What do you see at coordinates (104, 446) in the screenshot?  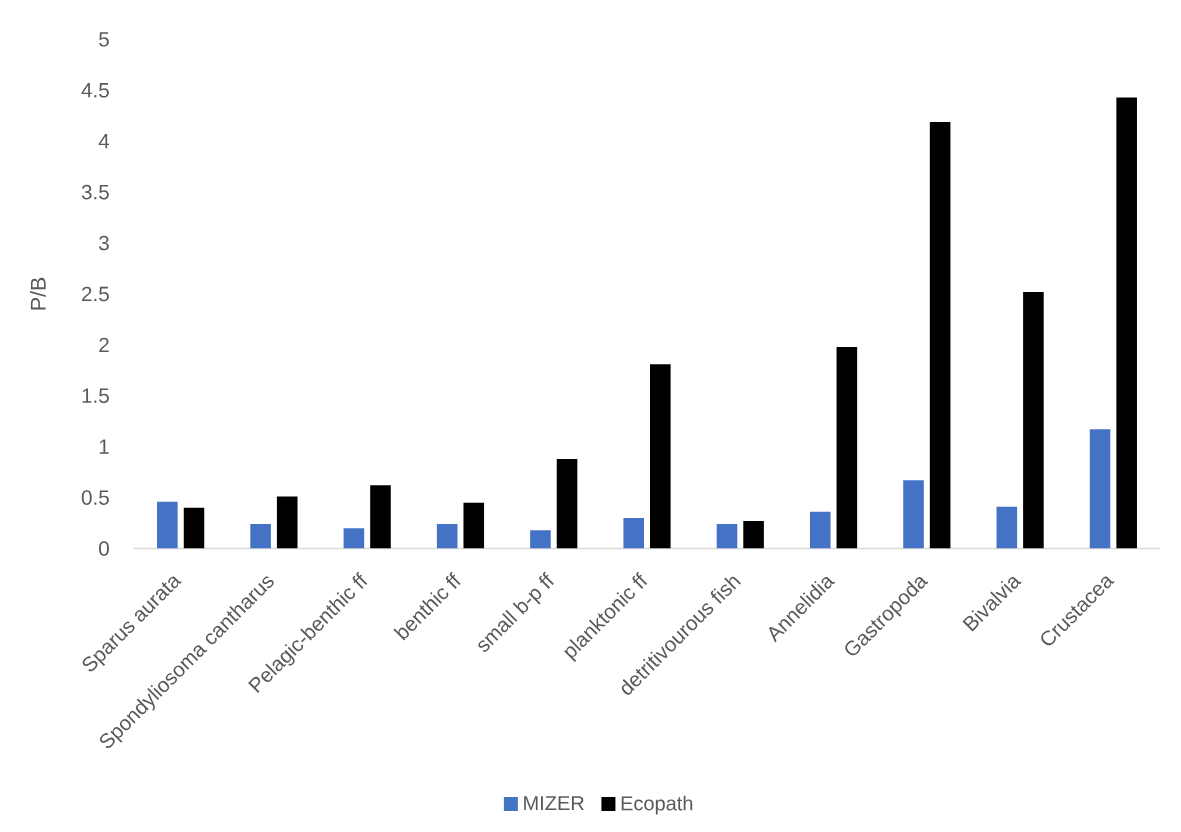 I see `y-tick-label: 1` at bounding box center [104, 446].